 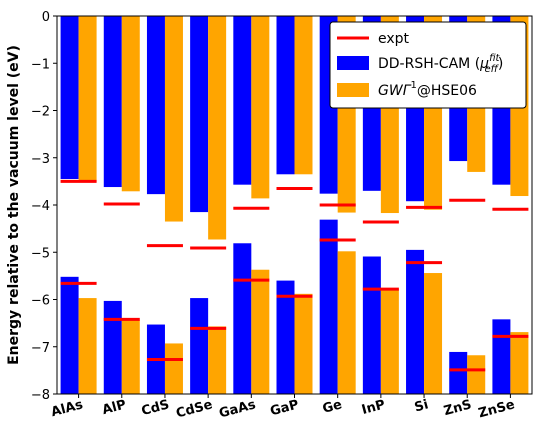 What do you see at coordinates (69, 98) in the screenshot?
I see `bar-dd-cbm-alas` at bounding box center [69, 98].